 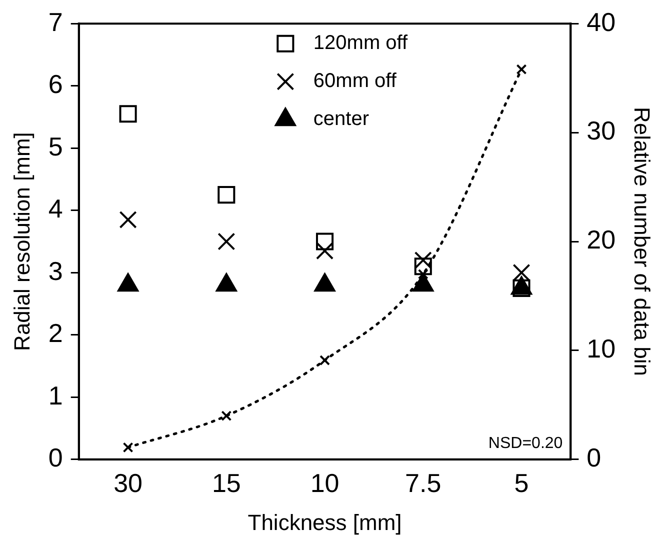 I want to click on legend-label: center, so click(x=341, y=119).